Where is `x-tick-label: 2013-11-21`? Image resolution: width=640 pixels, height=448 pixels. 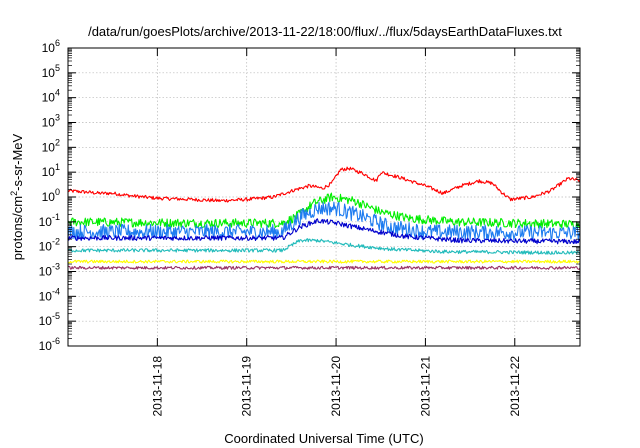 x-tick-label: 2013-11-21 is located at coordinates (425, 386).